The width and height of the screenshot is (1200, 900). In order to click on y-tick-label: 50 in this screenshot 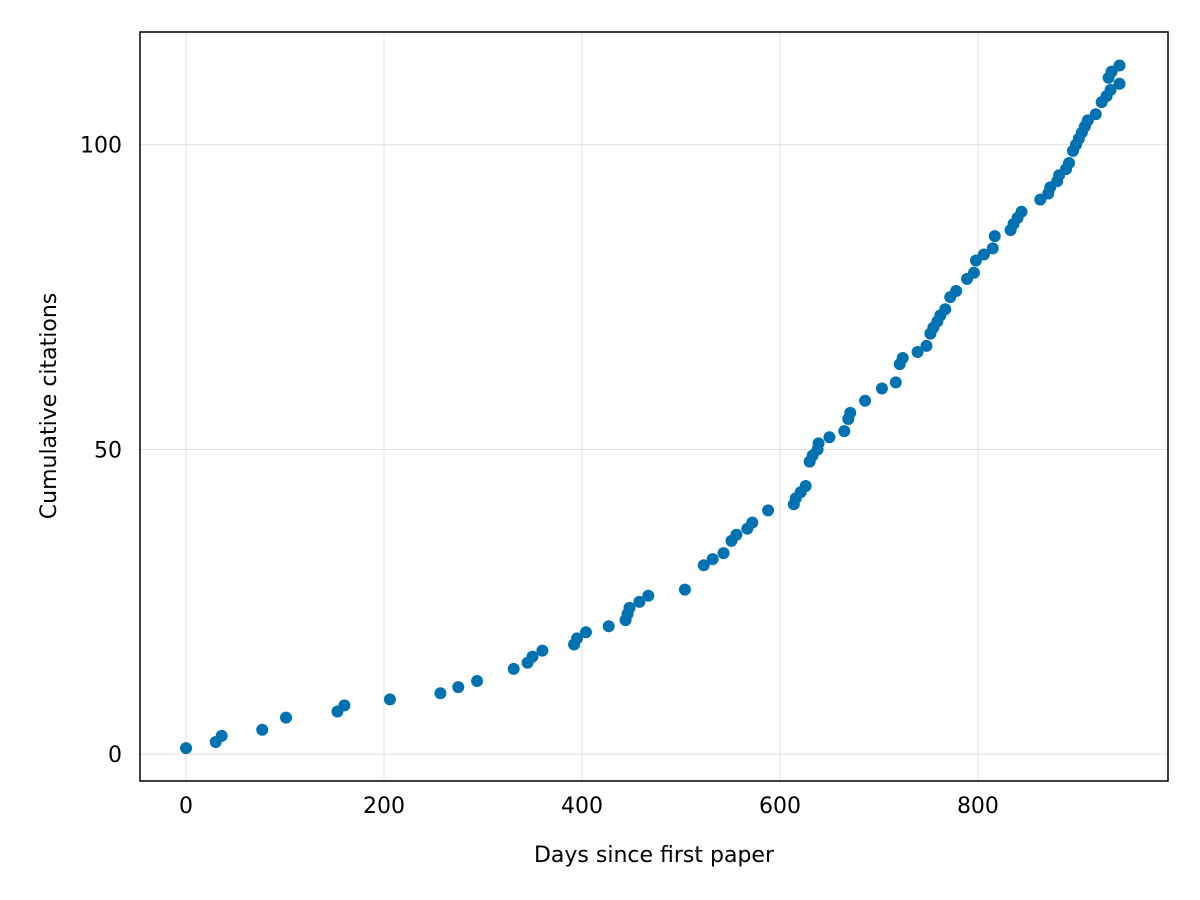, I will do `click(108, 450)`.